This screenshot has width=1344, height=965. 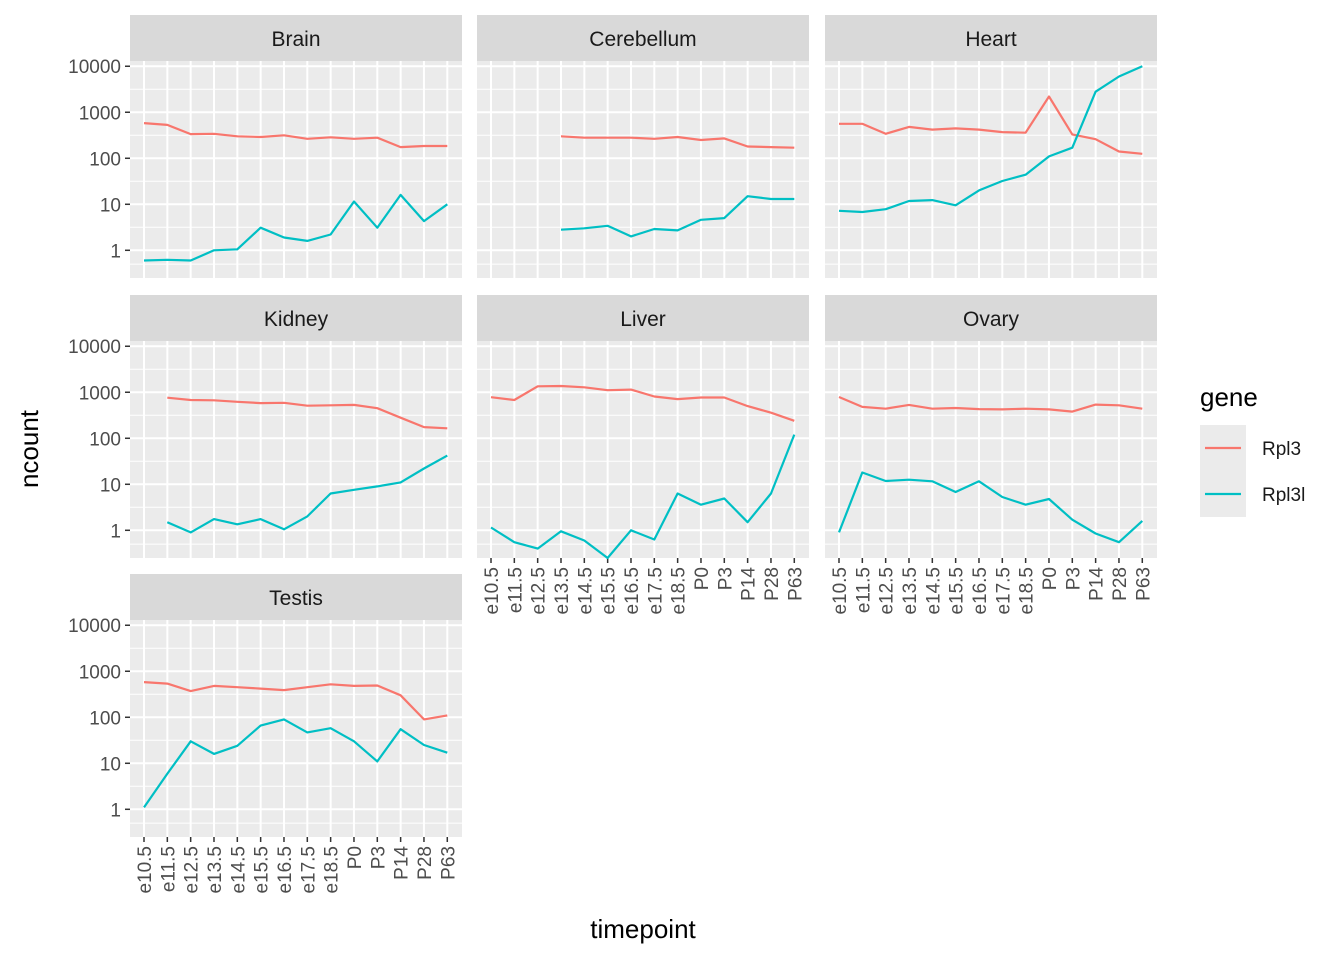 I want to click on panel-heart: Heart, so click(x=991, y=146).